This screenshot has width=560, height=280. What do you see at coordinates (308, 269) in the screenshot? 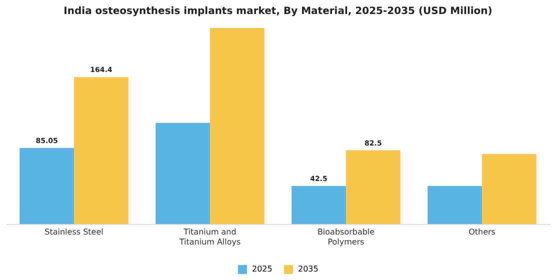
I see `legend-label: 2035` at bounding box center [308, 269].